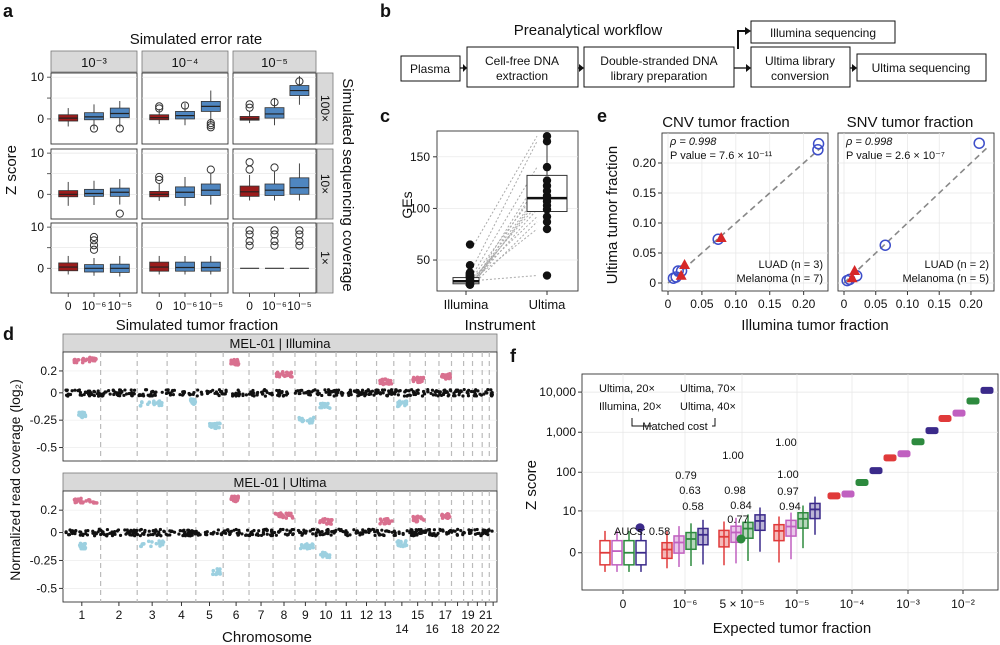 Image resolution: width=1000 pixels, height=645 pixels. Describe the element at coordinates (570, 511) in the screenshot. I see `ytick-label: 10` at that location.